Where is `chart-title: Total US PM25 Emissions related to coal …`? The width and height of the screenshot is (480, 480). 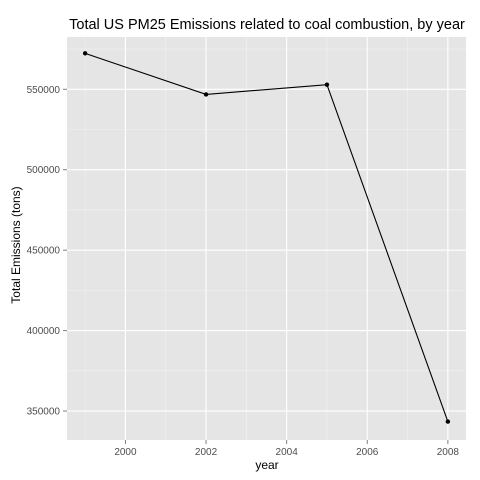
chart-title: Total US PM25 Emissions related to coal … is located at coordinates (267, 25).